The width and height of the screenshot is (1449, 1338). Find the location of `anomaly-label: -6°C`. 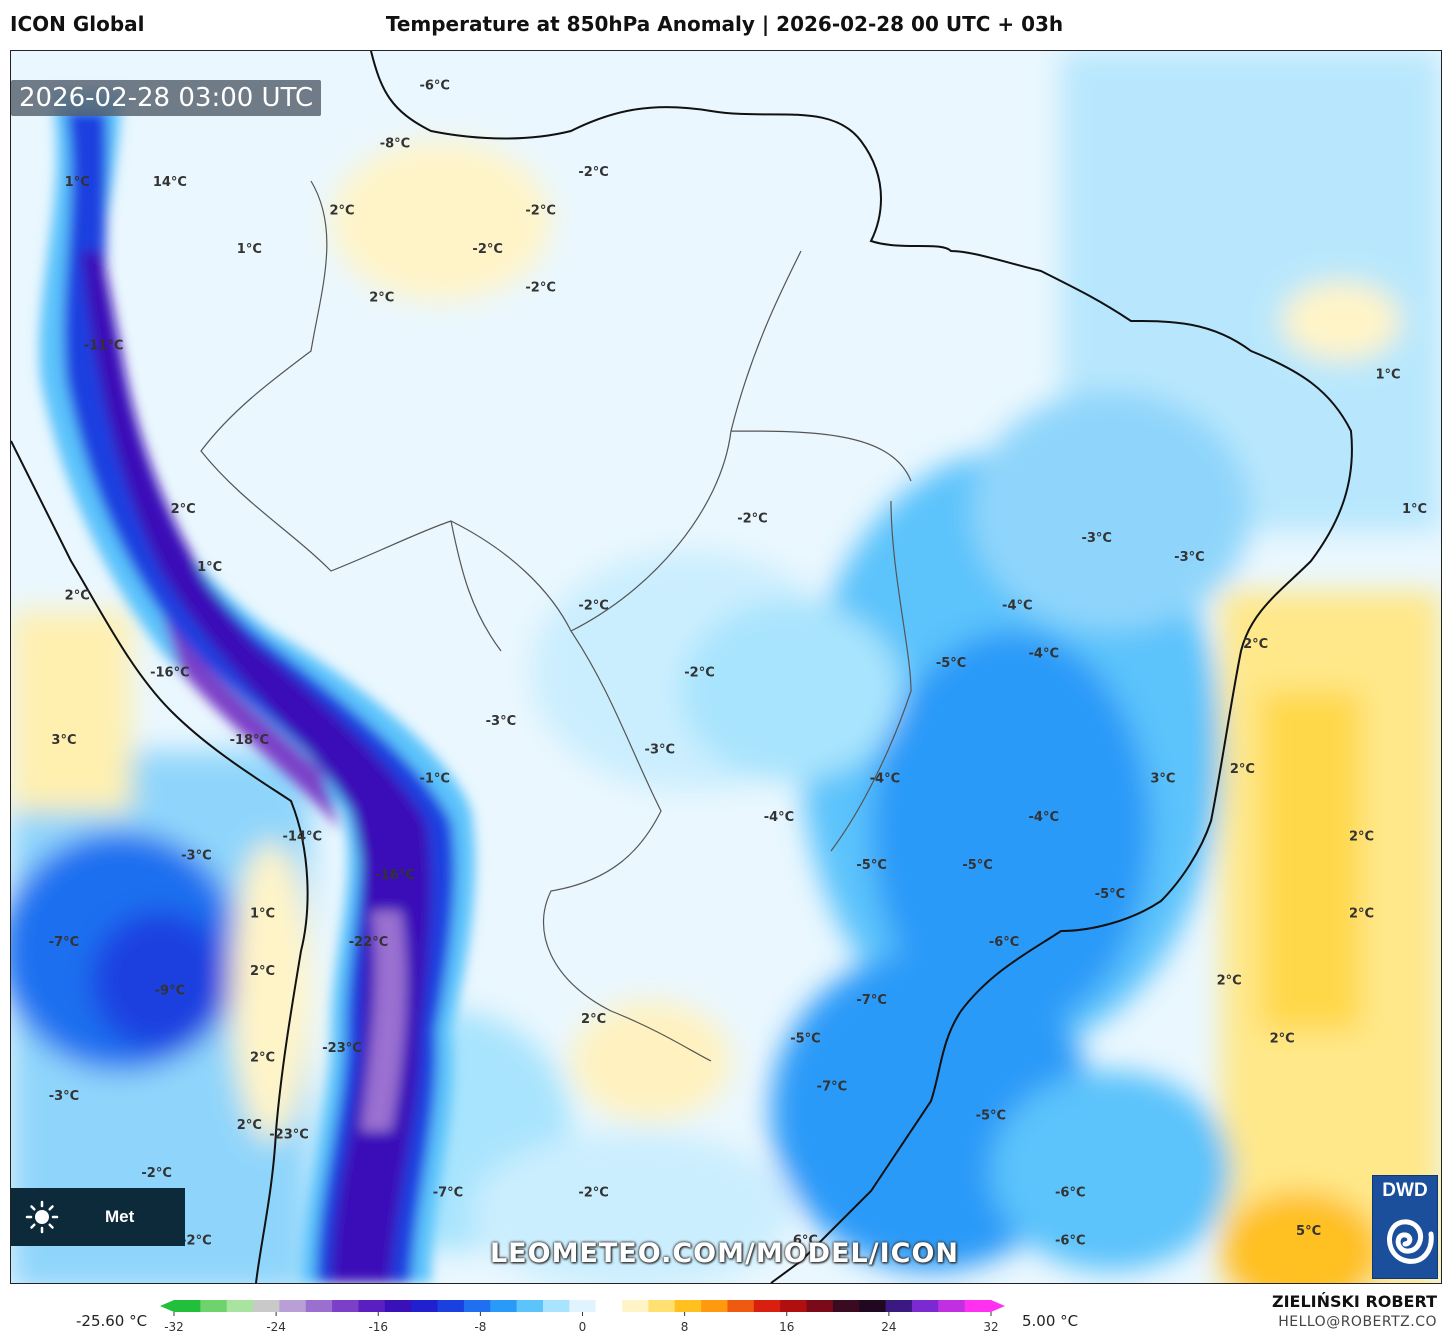

anomaly-label: -6°C is located at coordinates (1070, 1192).